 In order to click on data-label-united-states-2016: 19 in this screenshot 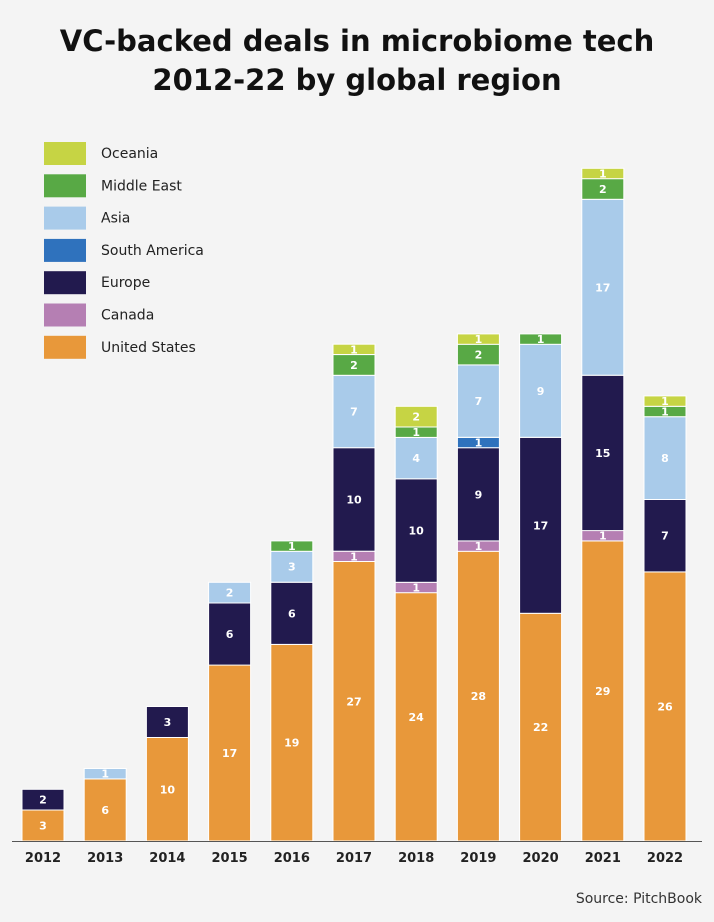, I will do `click(291, 743)`.